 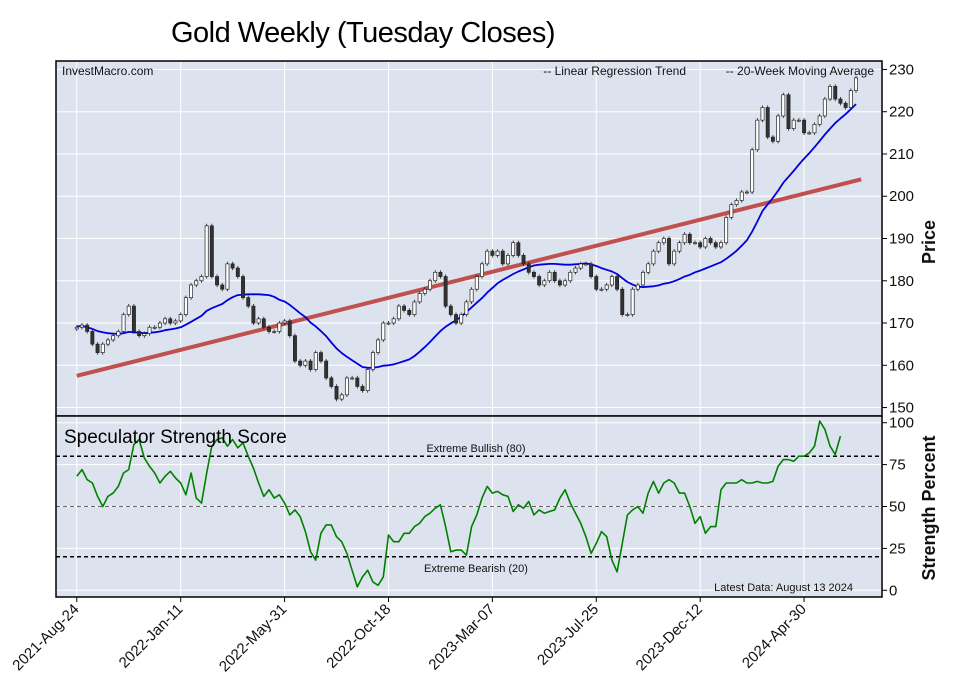 What do you see at coordinates (669, 637) in the screenshot?
I see `x-tick-label: 2023-Dec-12` at bounding box center [669, 637].